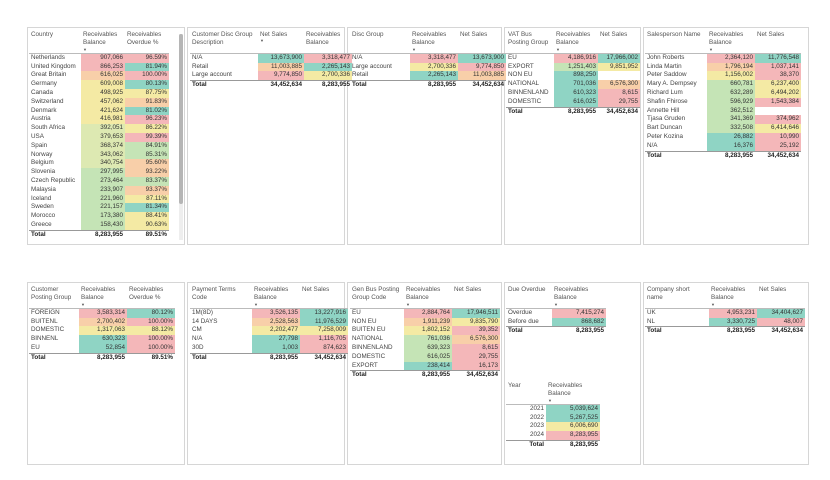 The height and width of the screenshot is (480, 830). Describe the element at coordinates (428, 57) in the screenshot. I see `table-row: N/A 3,318,477 13,673,900` at that location.